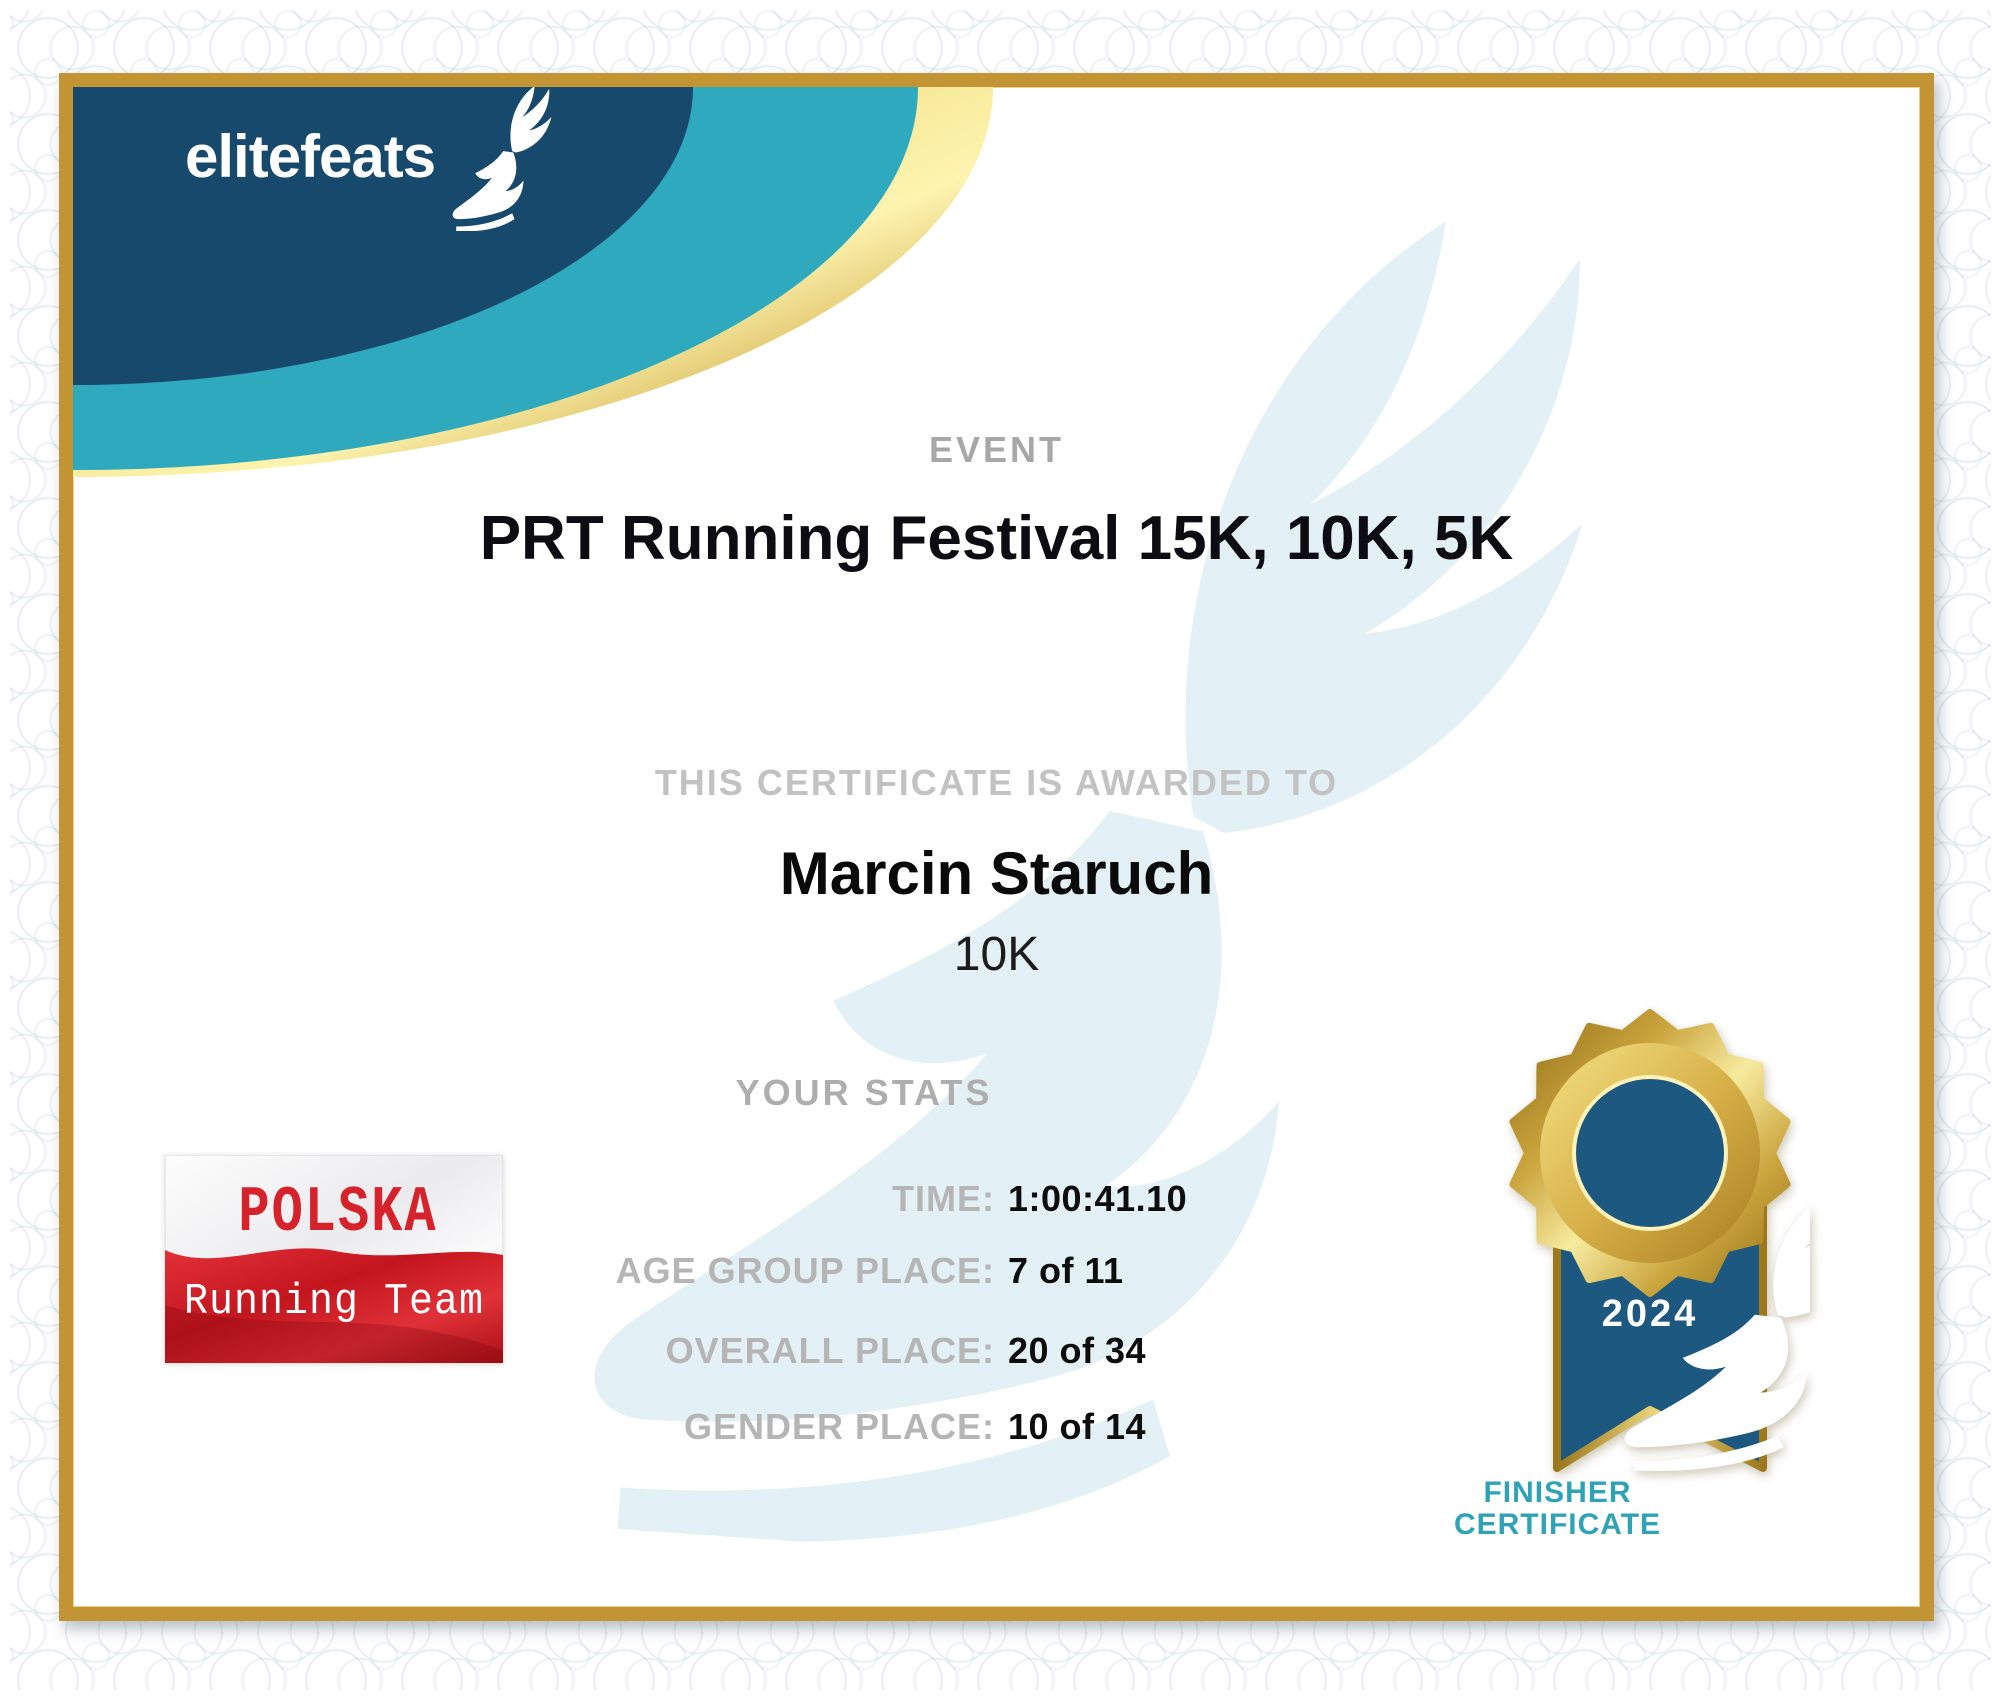 This screenshot has height=1700, width=2001. I want to click on stat-value-gender-place: 10 of 14, so click(1077, 1426).